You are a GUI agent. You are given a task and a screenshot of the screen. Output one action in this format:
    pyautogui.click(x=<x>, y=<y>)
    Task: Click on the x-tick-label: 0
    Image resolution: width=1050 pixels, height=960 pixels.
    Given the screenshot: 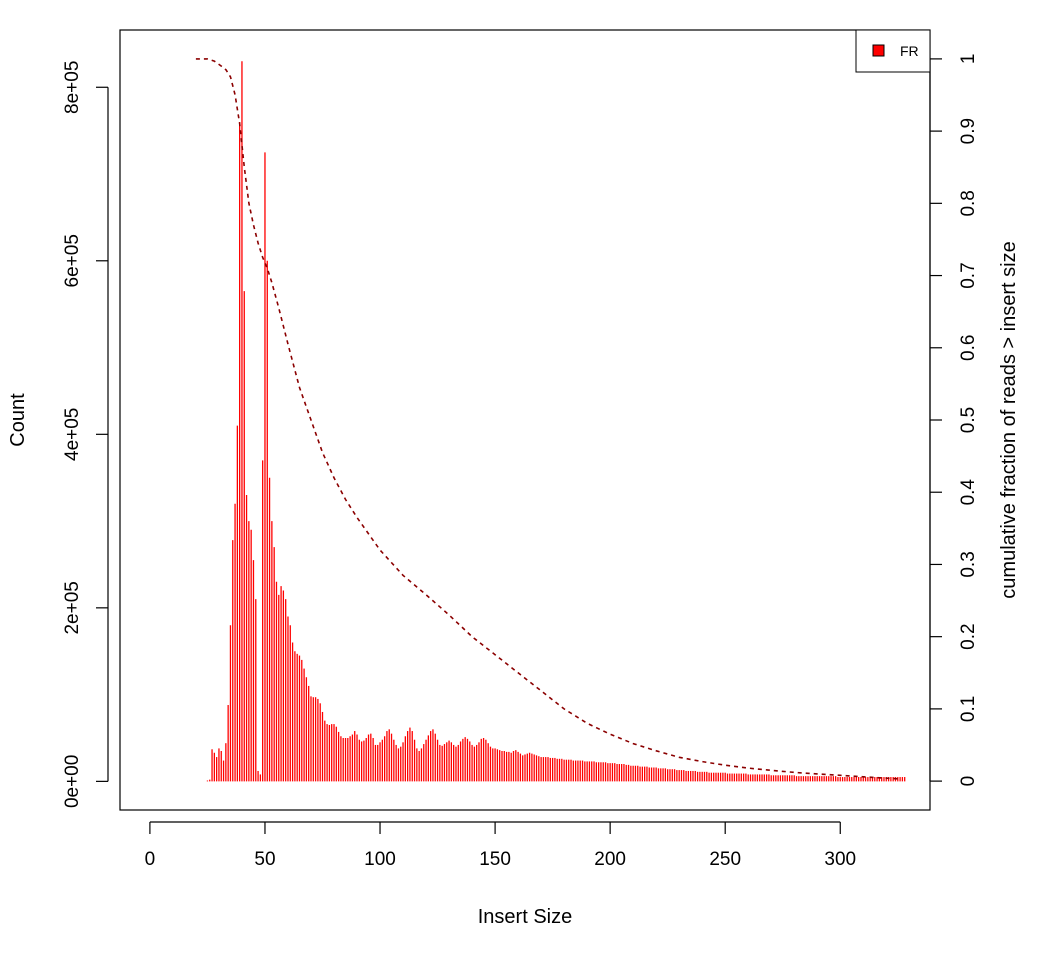 What is the action you would take?
    pyautogui.click(x=150, y=859)
    